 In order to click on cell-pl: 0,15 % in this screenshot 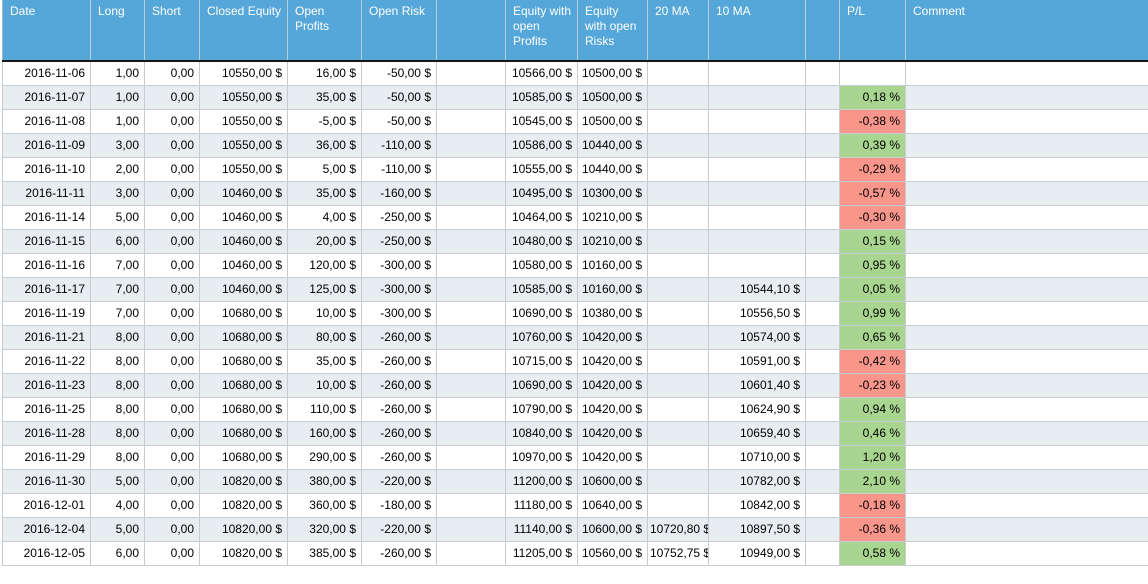, I will do `click(872, 241)`.